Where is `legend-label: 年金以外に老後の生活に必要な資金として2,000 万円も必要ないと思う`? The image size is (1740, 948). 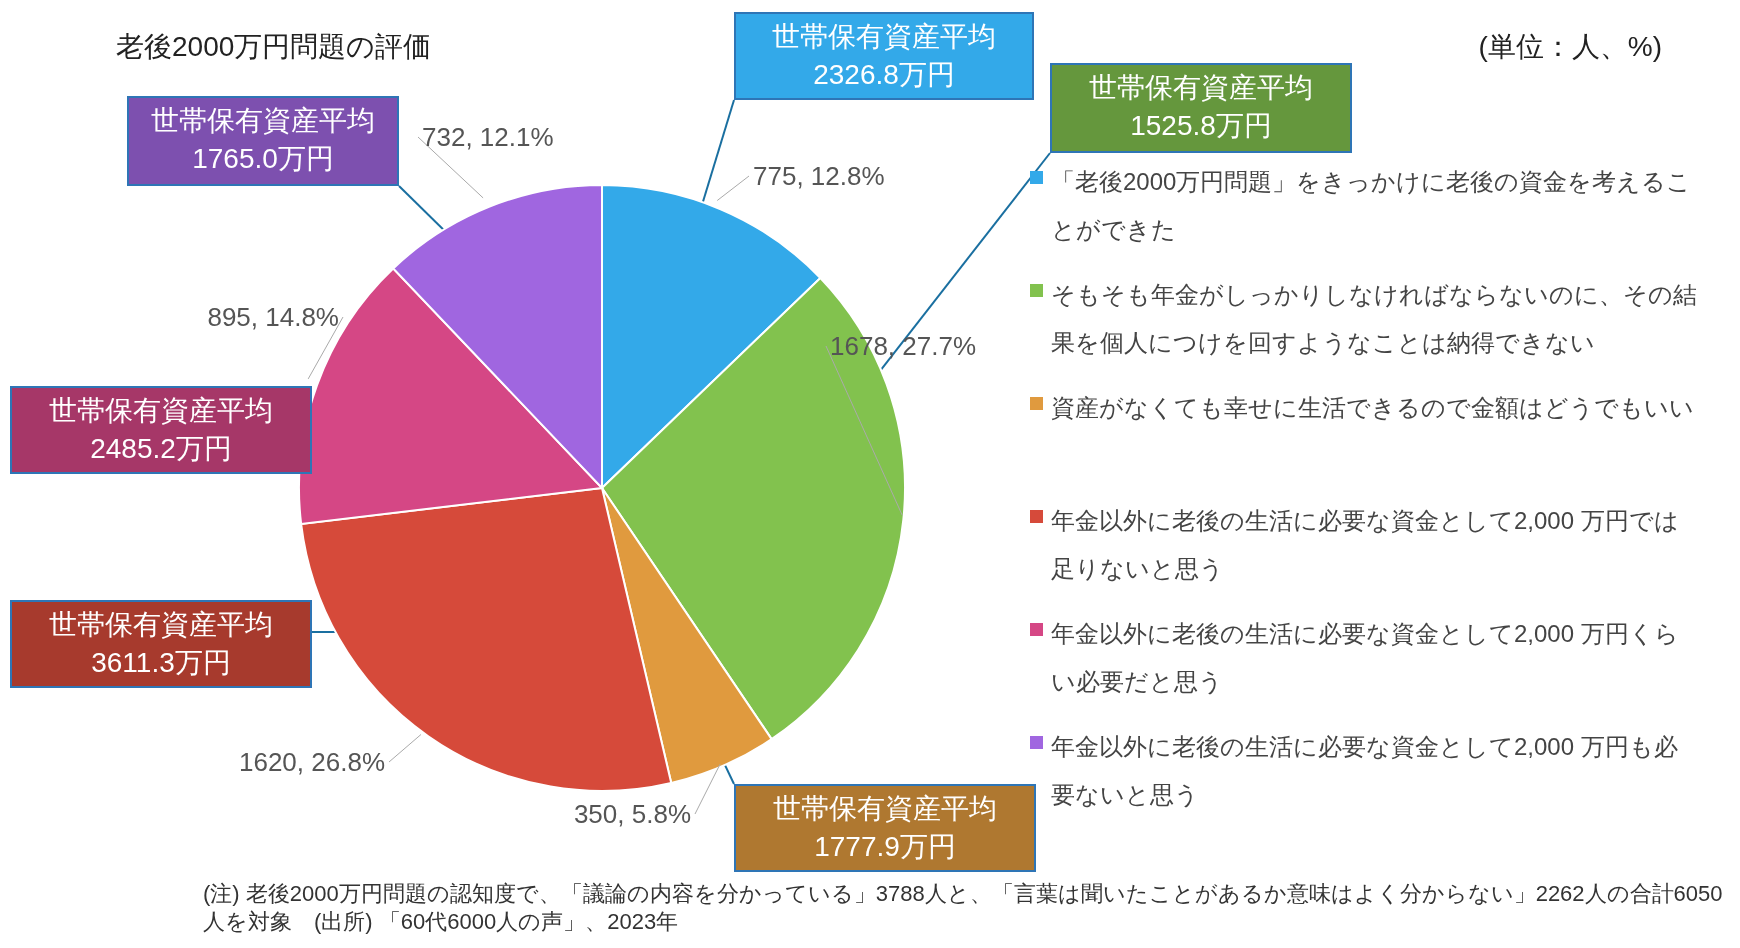 legend-label: 年金以外に老後の生活に必要な資金として2,000 万円も必要ないと思う is located at coordinates (1365, 771).